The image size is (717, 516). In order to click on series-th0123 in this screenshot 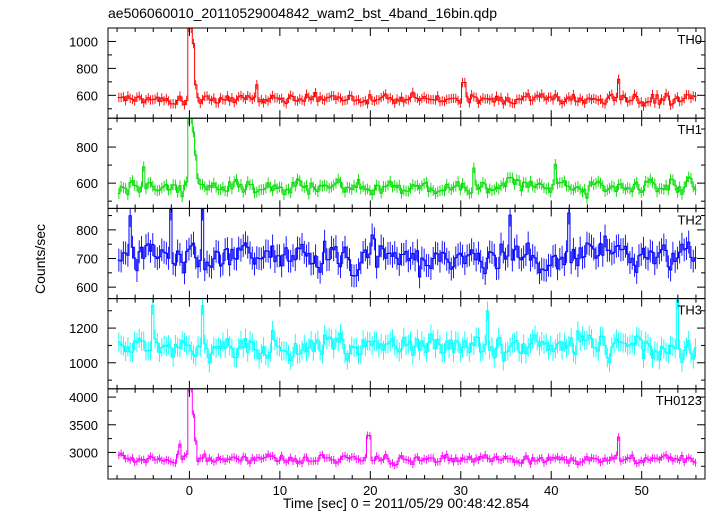, I will do `click(407, 429)`.